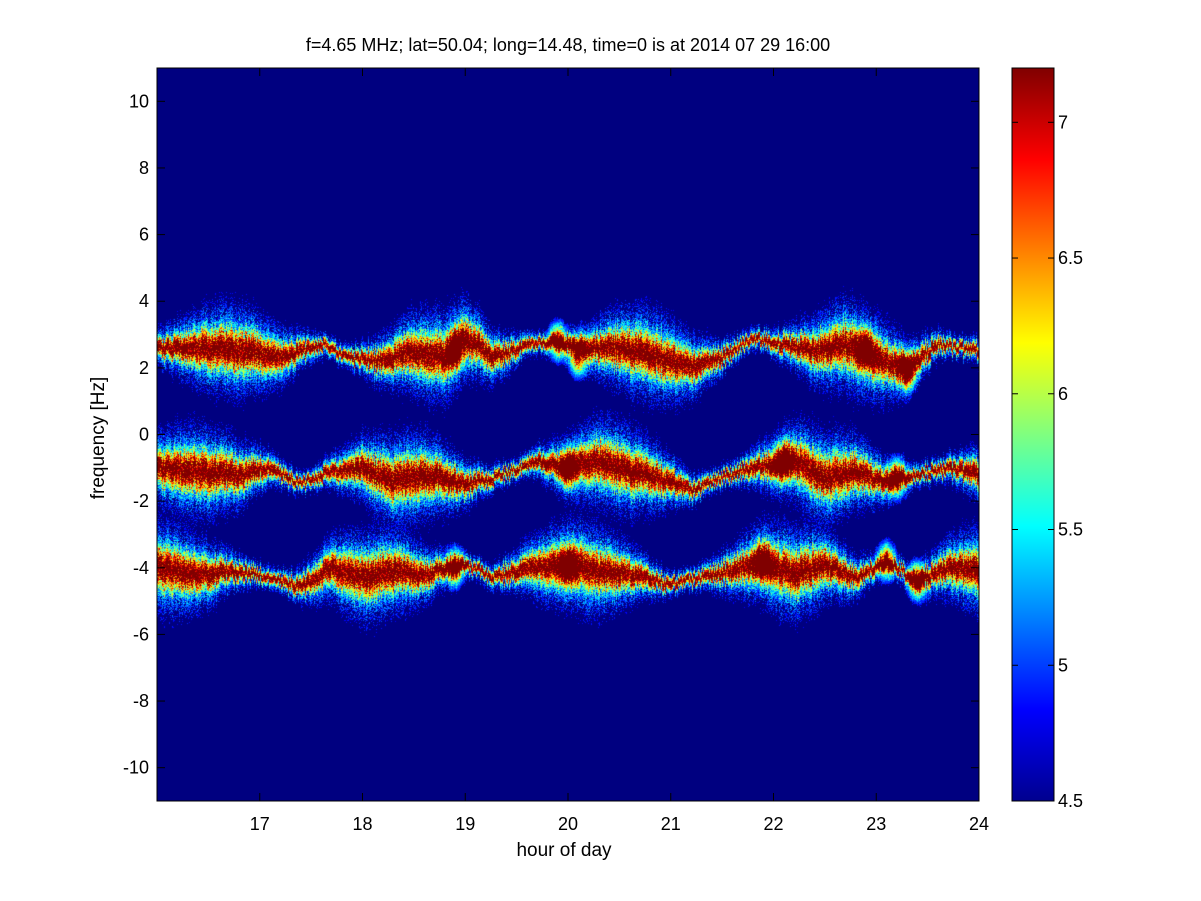  What do you see at coordinates (144, 235) in the screenshot?
I see `y-tick-label: 6` at bounding box center [144, 235].